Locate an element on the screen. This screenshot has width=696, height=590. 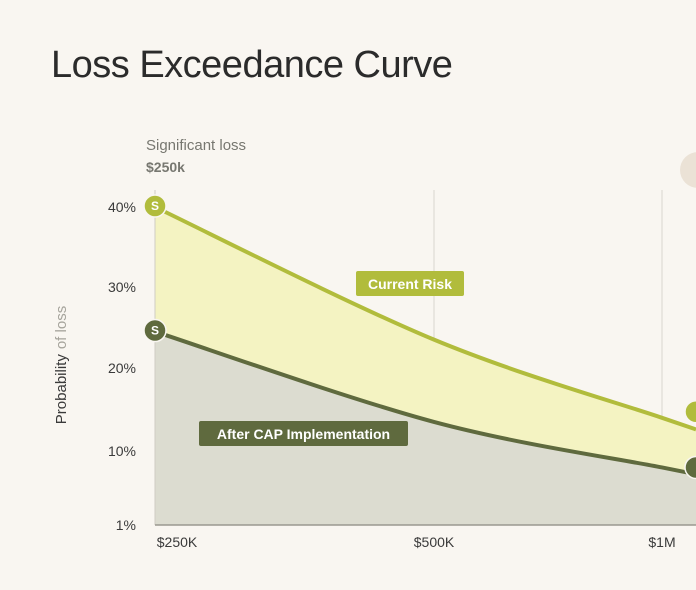
series-label-text: After CAP Implementation is located at coordinates (303, 434).